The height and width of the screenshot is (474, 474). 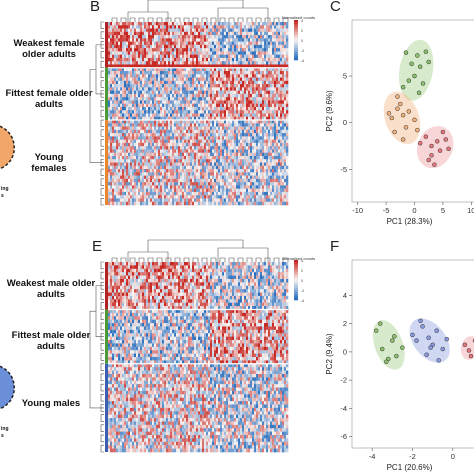 I want to click on x-axis-label: PC1 (28.3%), so click(x=410, y=221).